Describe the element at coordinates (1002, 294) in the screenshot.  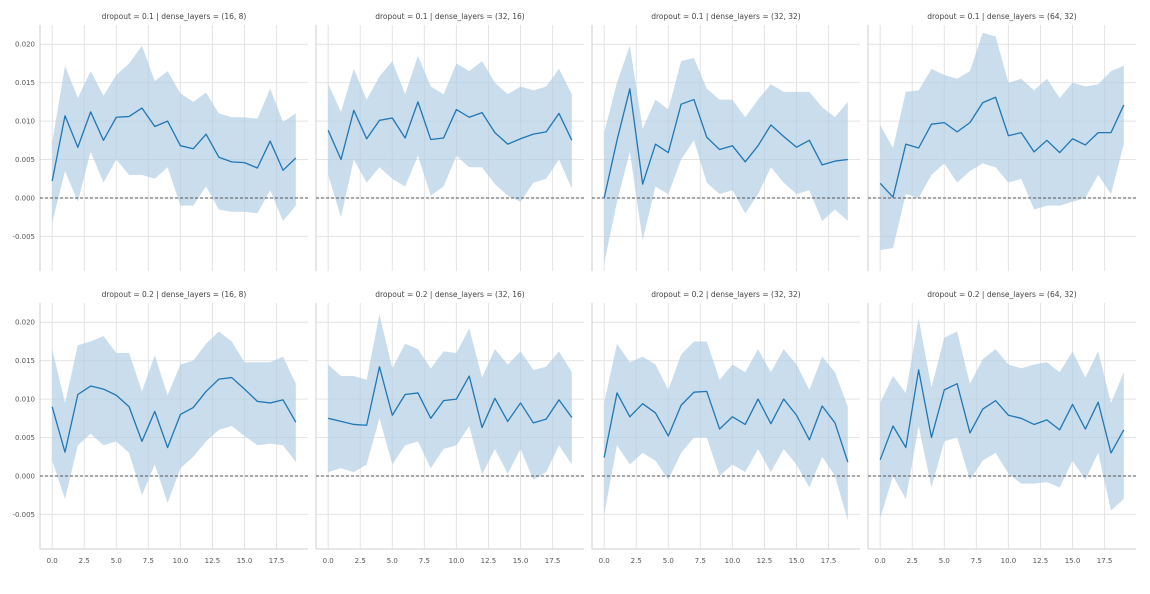
I see `panel-title: dropout = 0.2 | dense_layers = (64, 32)` at that location.